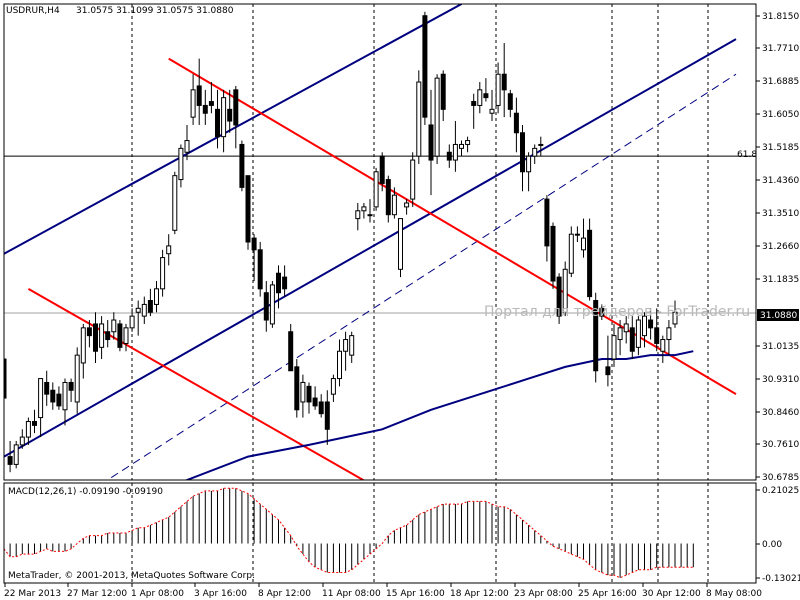  What do you see at coordinates (780, 491) in the screenshot?
I see `macd-tick-label: 0.21025` at bounding box center [780, 491].